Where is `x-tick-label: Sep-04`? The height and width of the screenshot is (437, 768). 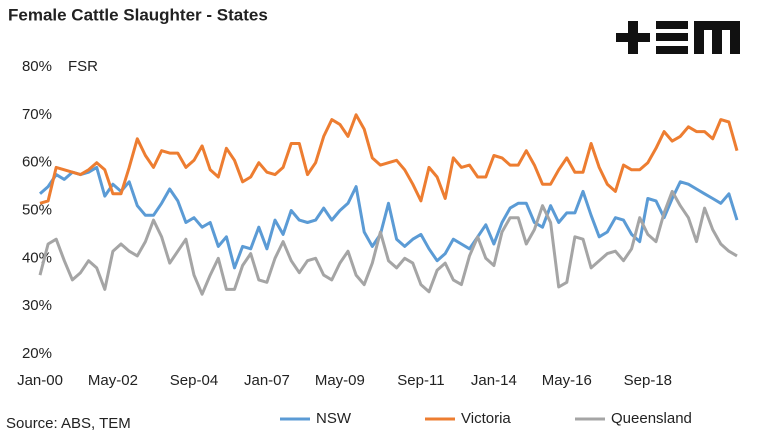 x-tick-label: Sep-04 is located at coordinates (194, 380).